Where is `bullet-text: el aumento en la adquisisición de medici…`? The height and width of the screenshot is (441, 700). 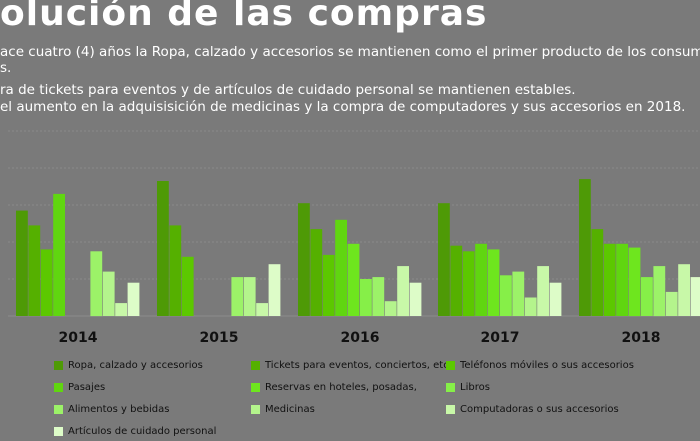
bullet-text: el aumento en la adquisisición de medici… is located at coordinates (343, 107).